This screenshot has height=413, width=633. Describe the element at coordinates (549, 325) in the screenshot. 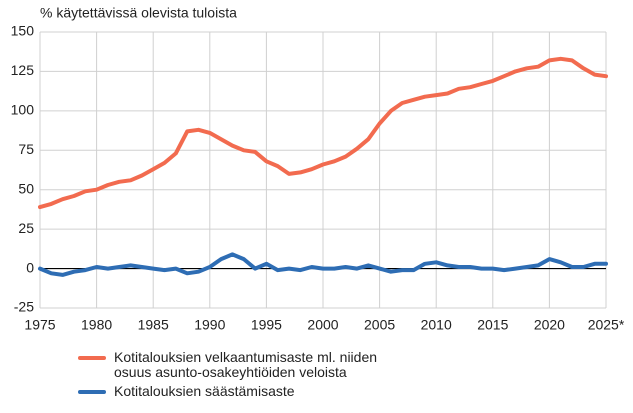

I see `x-tick-label: 2020` at that location.